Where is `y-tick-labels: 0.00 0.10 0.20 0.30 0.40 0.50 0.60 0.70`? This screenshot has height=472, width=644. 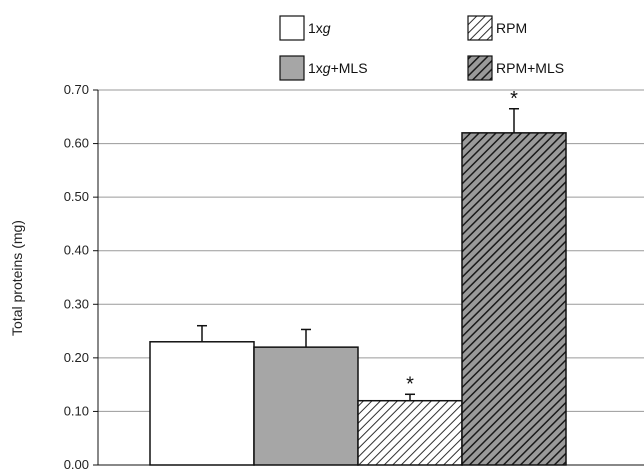
y-tick-labels: 0.00 0.10 0.20 0.30 0.40 0.50 0.60 0.70 is located at coordinates (76, 277).